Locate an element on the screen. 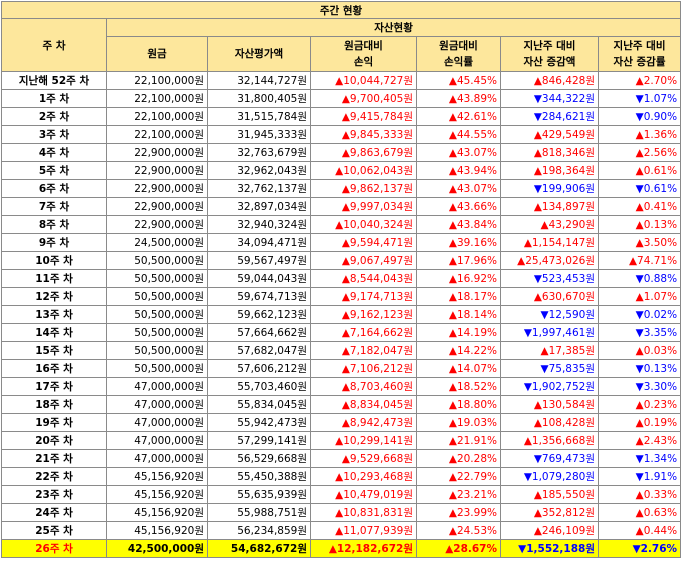 The height and width of the screenshot is (561, 681). change-cell: ▲1,154,147원 is located at coordinates (549, 242).